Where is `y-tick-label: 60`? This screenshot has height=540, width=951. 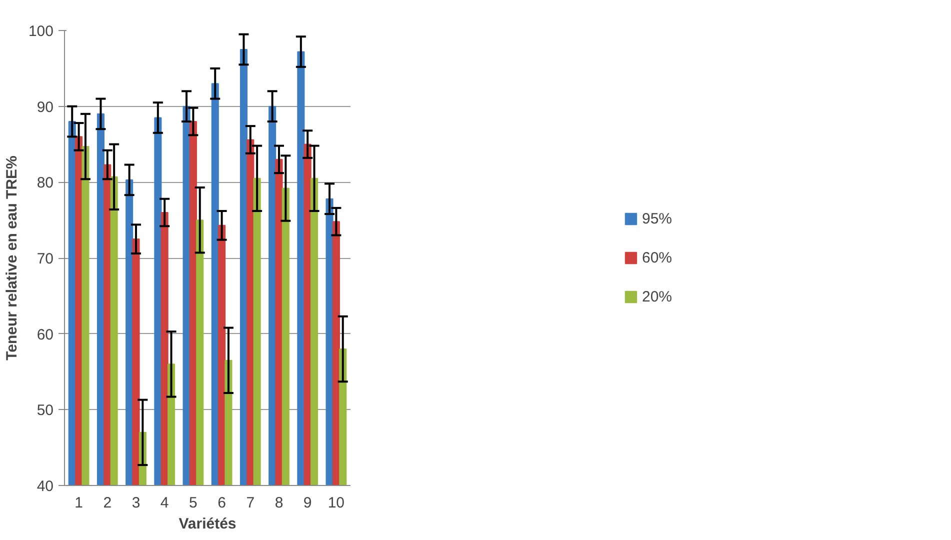
y-tick-label: 60 is located at coordinates (45, 335).